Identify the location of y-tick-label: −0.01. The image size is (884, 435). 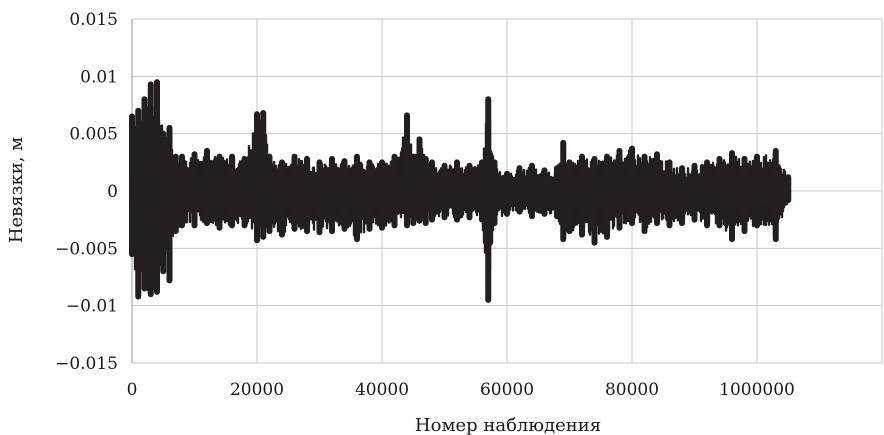
(92, 307).